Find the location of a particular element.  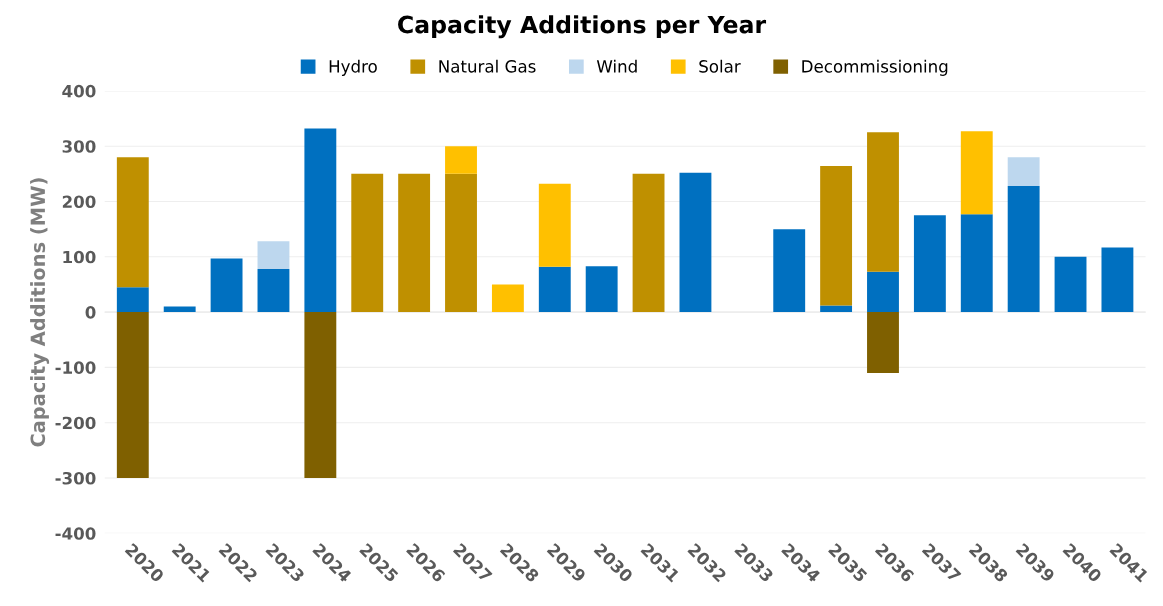

y-tick-label: -100 is located at coordinates (75, 367).